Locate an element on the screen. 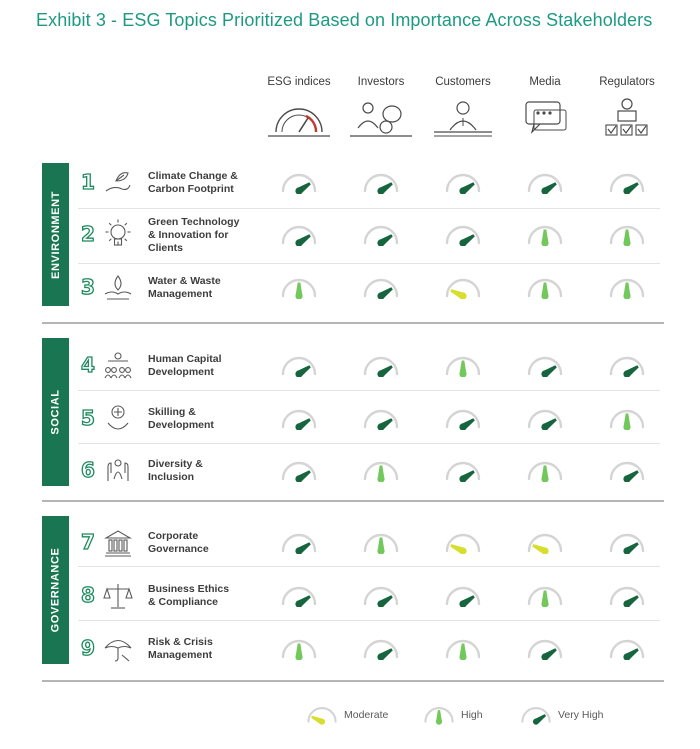 This screenshot has height=749, width=700. section-band is located at coordinates (55, 412).